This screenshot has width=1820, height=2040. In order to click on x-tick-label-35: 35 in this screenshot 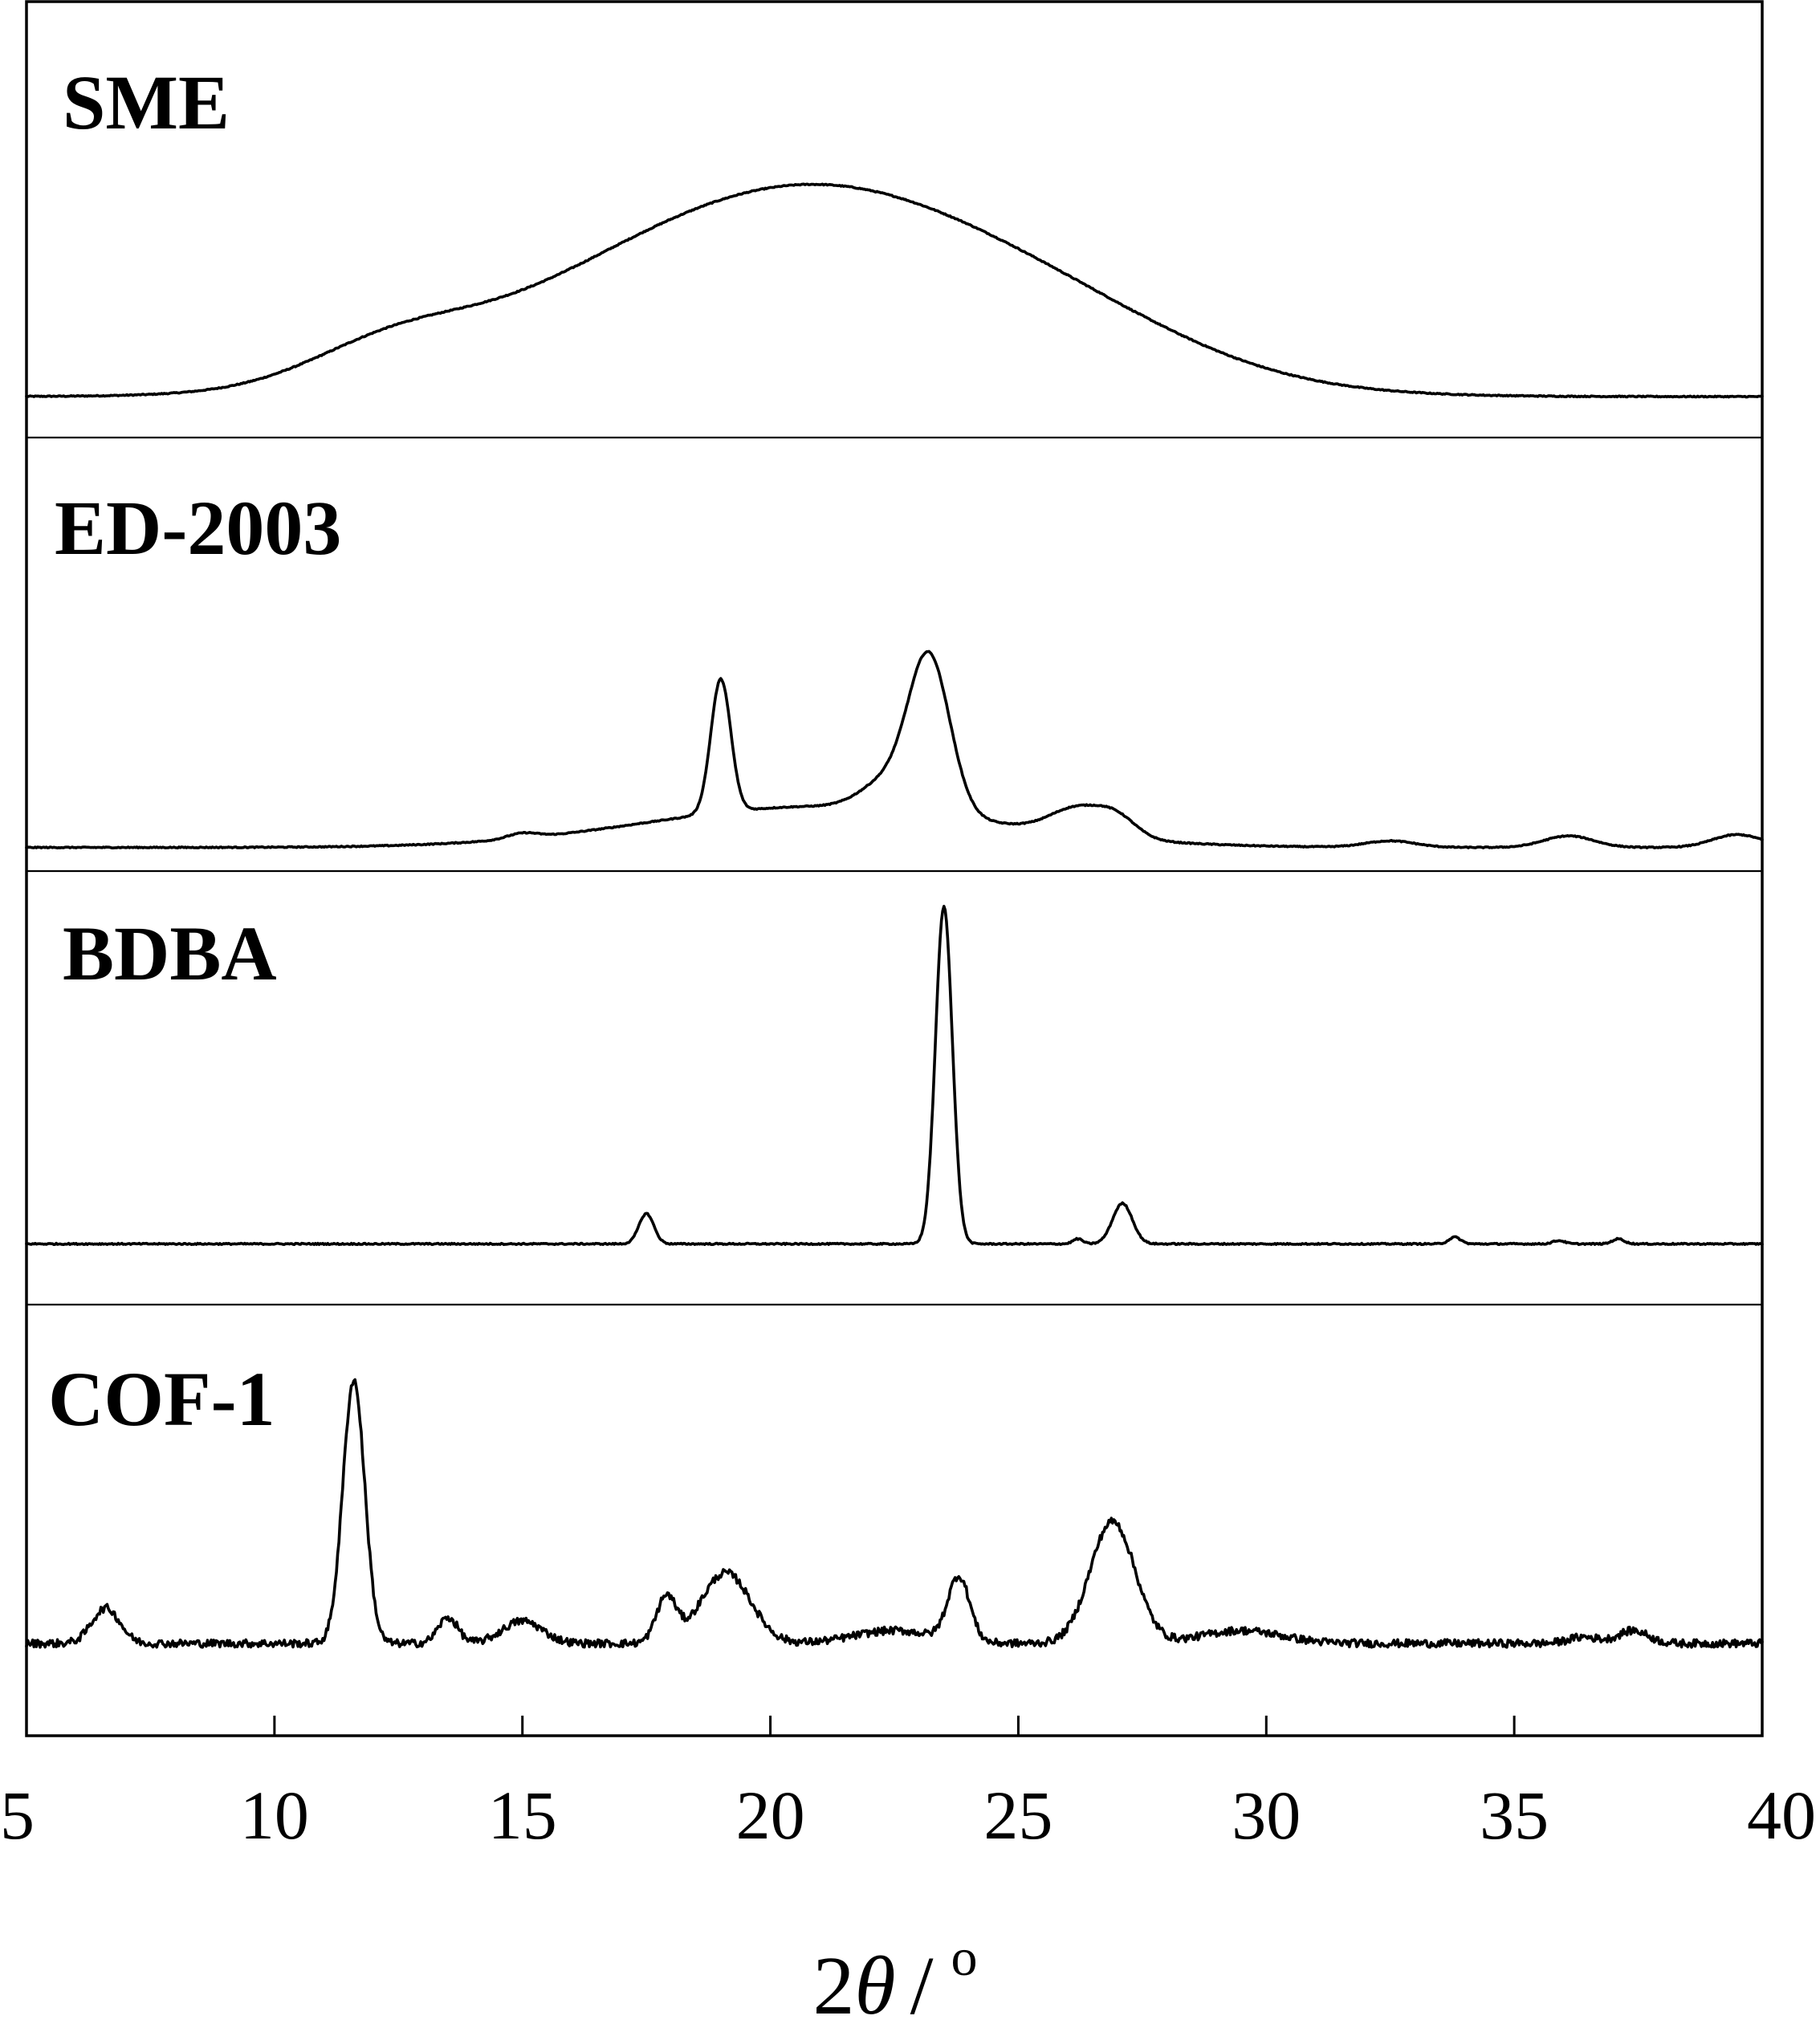, I will do `click(1514, 1815)`.